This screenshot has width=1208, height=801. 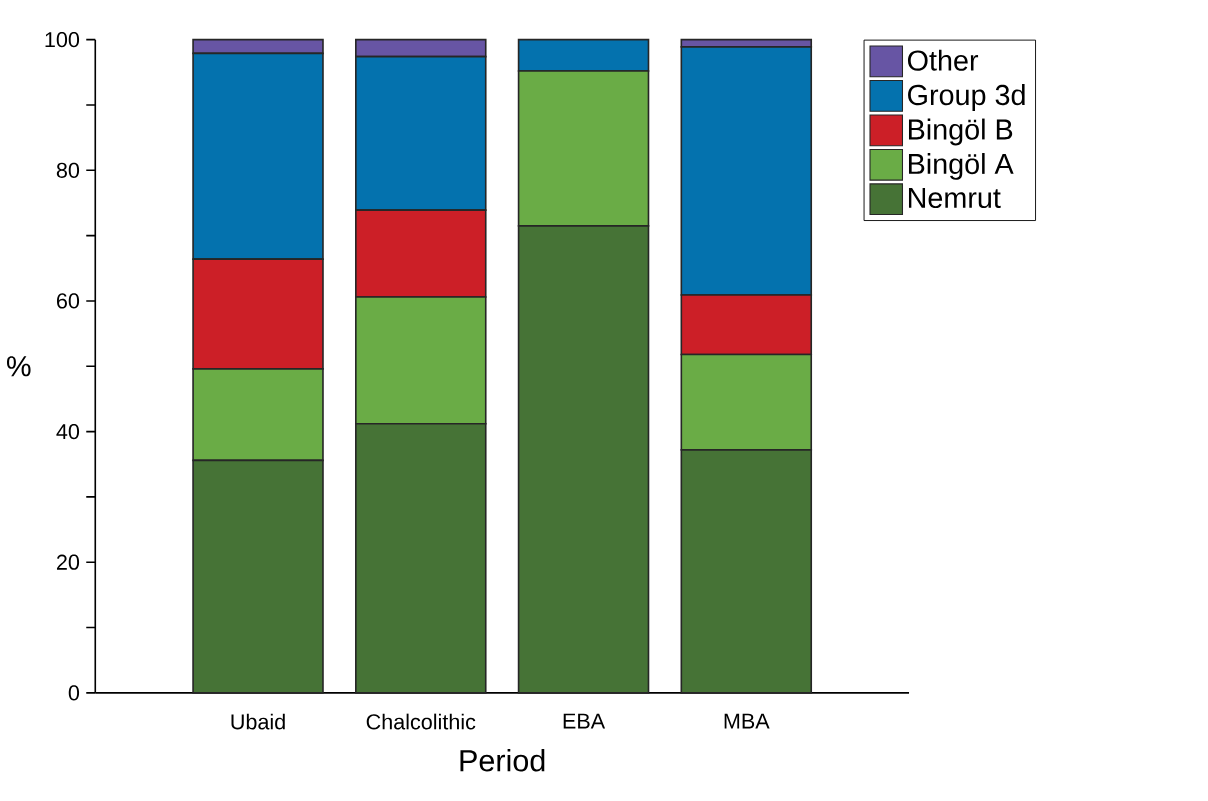 What do you see at coordinates (943, 60) in the screenshot?
I see `legend-label: Other` at bounding box center [943, 60].